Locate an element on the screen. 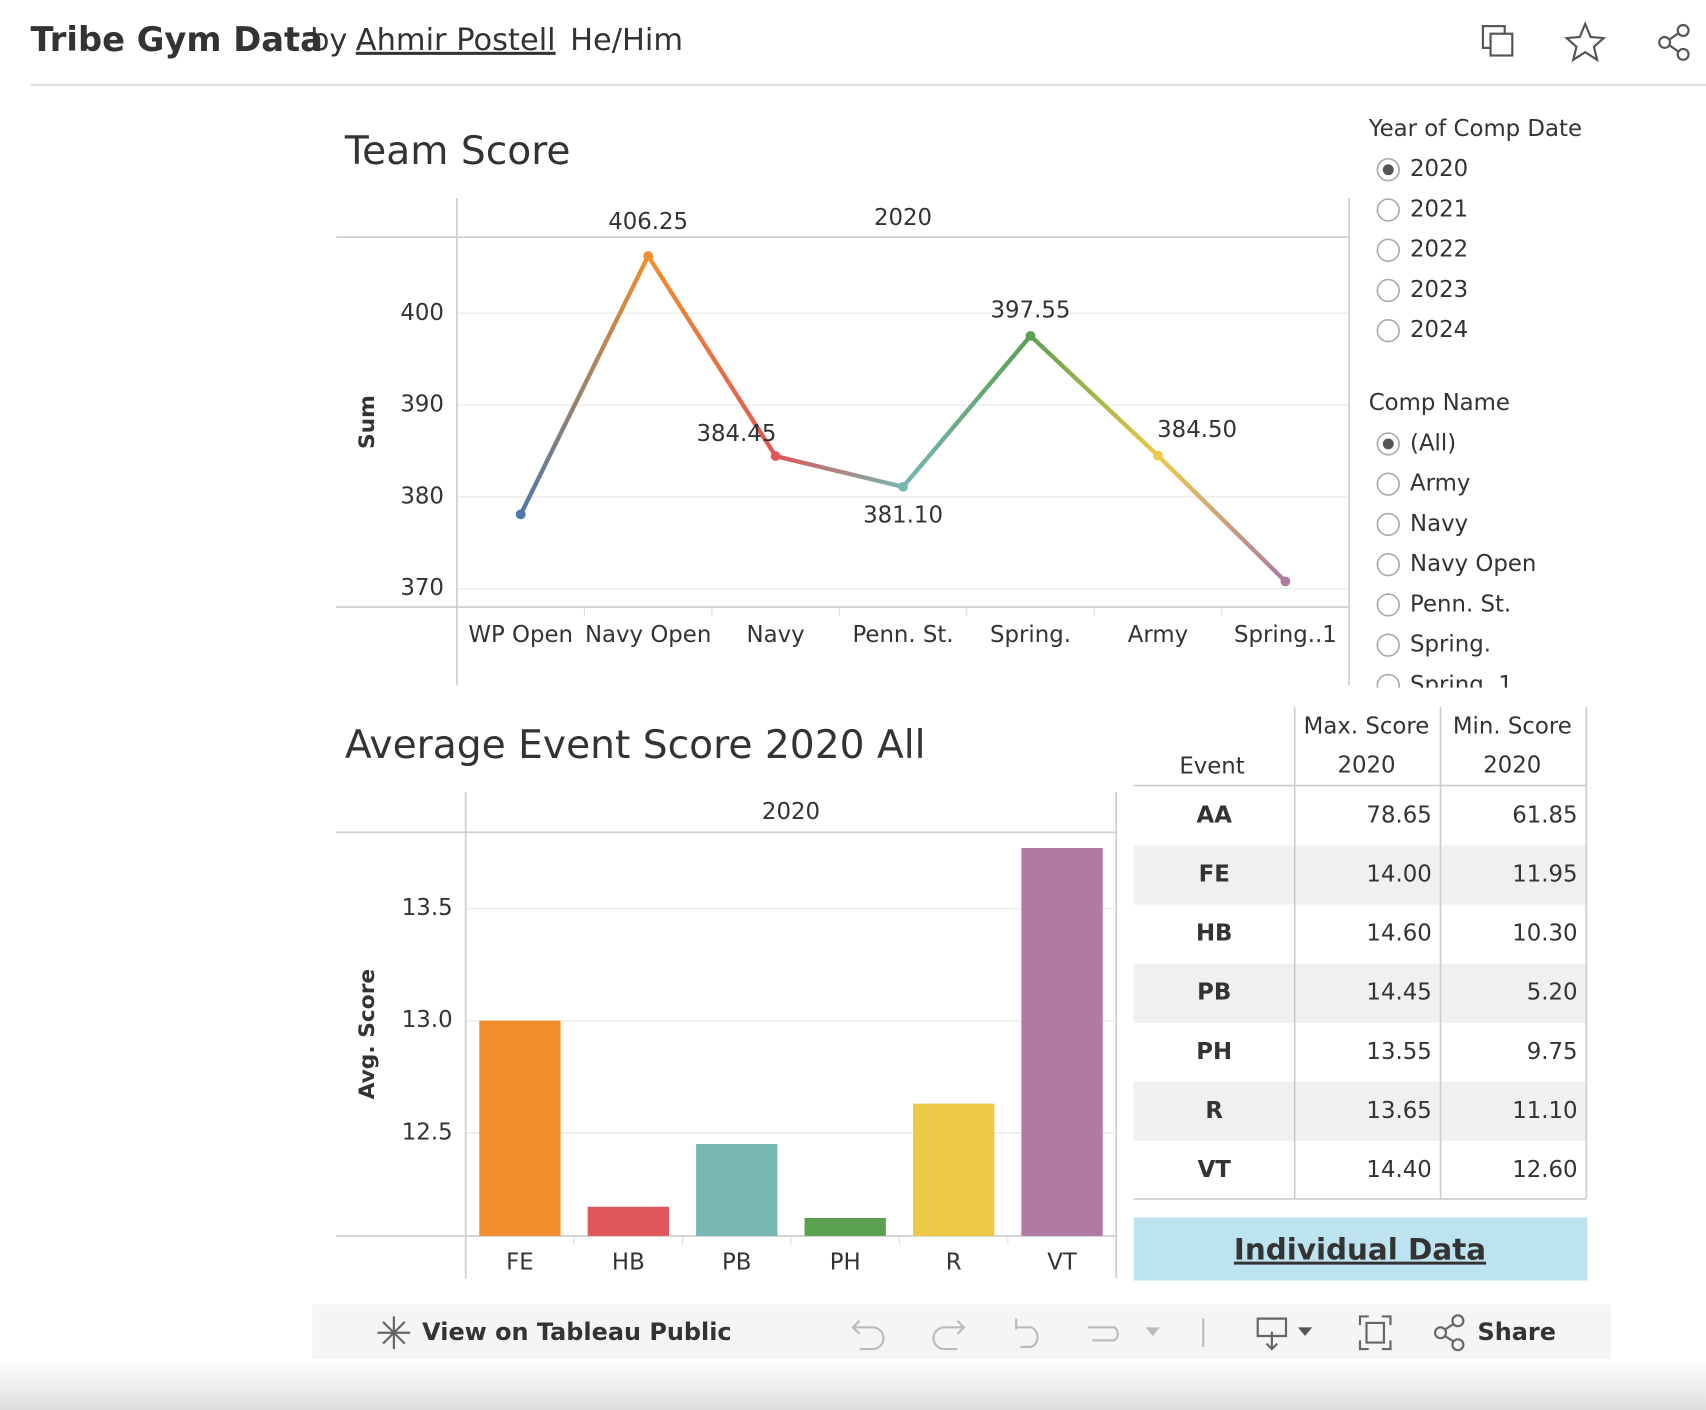 The height and width of the screenshot is (1410, 1706). option-label: Navy Open is located at coordinates (1473, 564).